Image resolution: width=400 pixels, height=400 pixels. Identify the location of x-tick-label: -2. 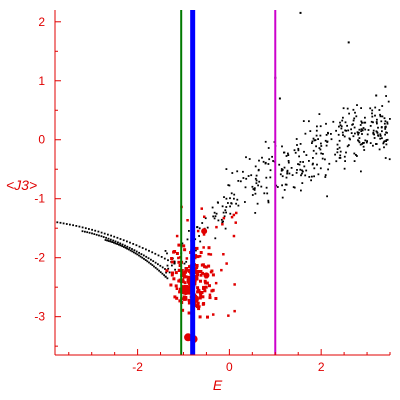
(137, 367).